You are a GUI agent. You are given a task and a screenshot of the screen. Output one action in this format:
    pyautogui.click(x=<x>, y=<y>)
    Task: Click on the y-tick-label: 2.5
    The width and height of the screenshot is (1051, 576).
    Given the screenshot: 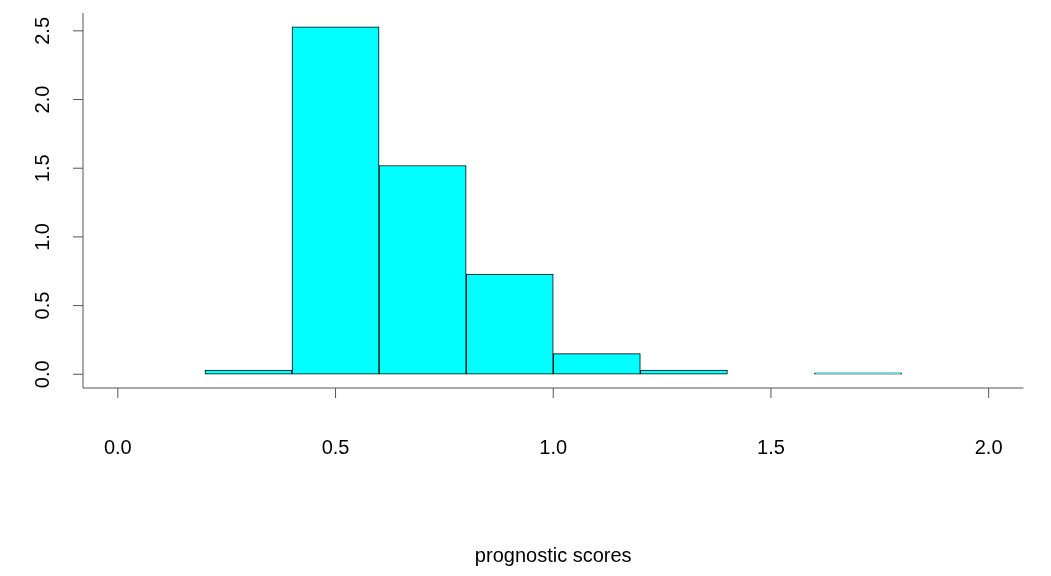 What is the action you would take?
    pyautogui.click(x=41, y=30)
    